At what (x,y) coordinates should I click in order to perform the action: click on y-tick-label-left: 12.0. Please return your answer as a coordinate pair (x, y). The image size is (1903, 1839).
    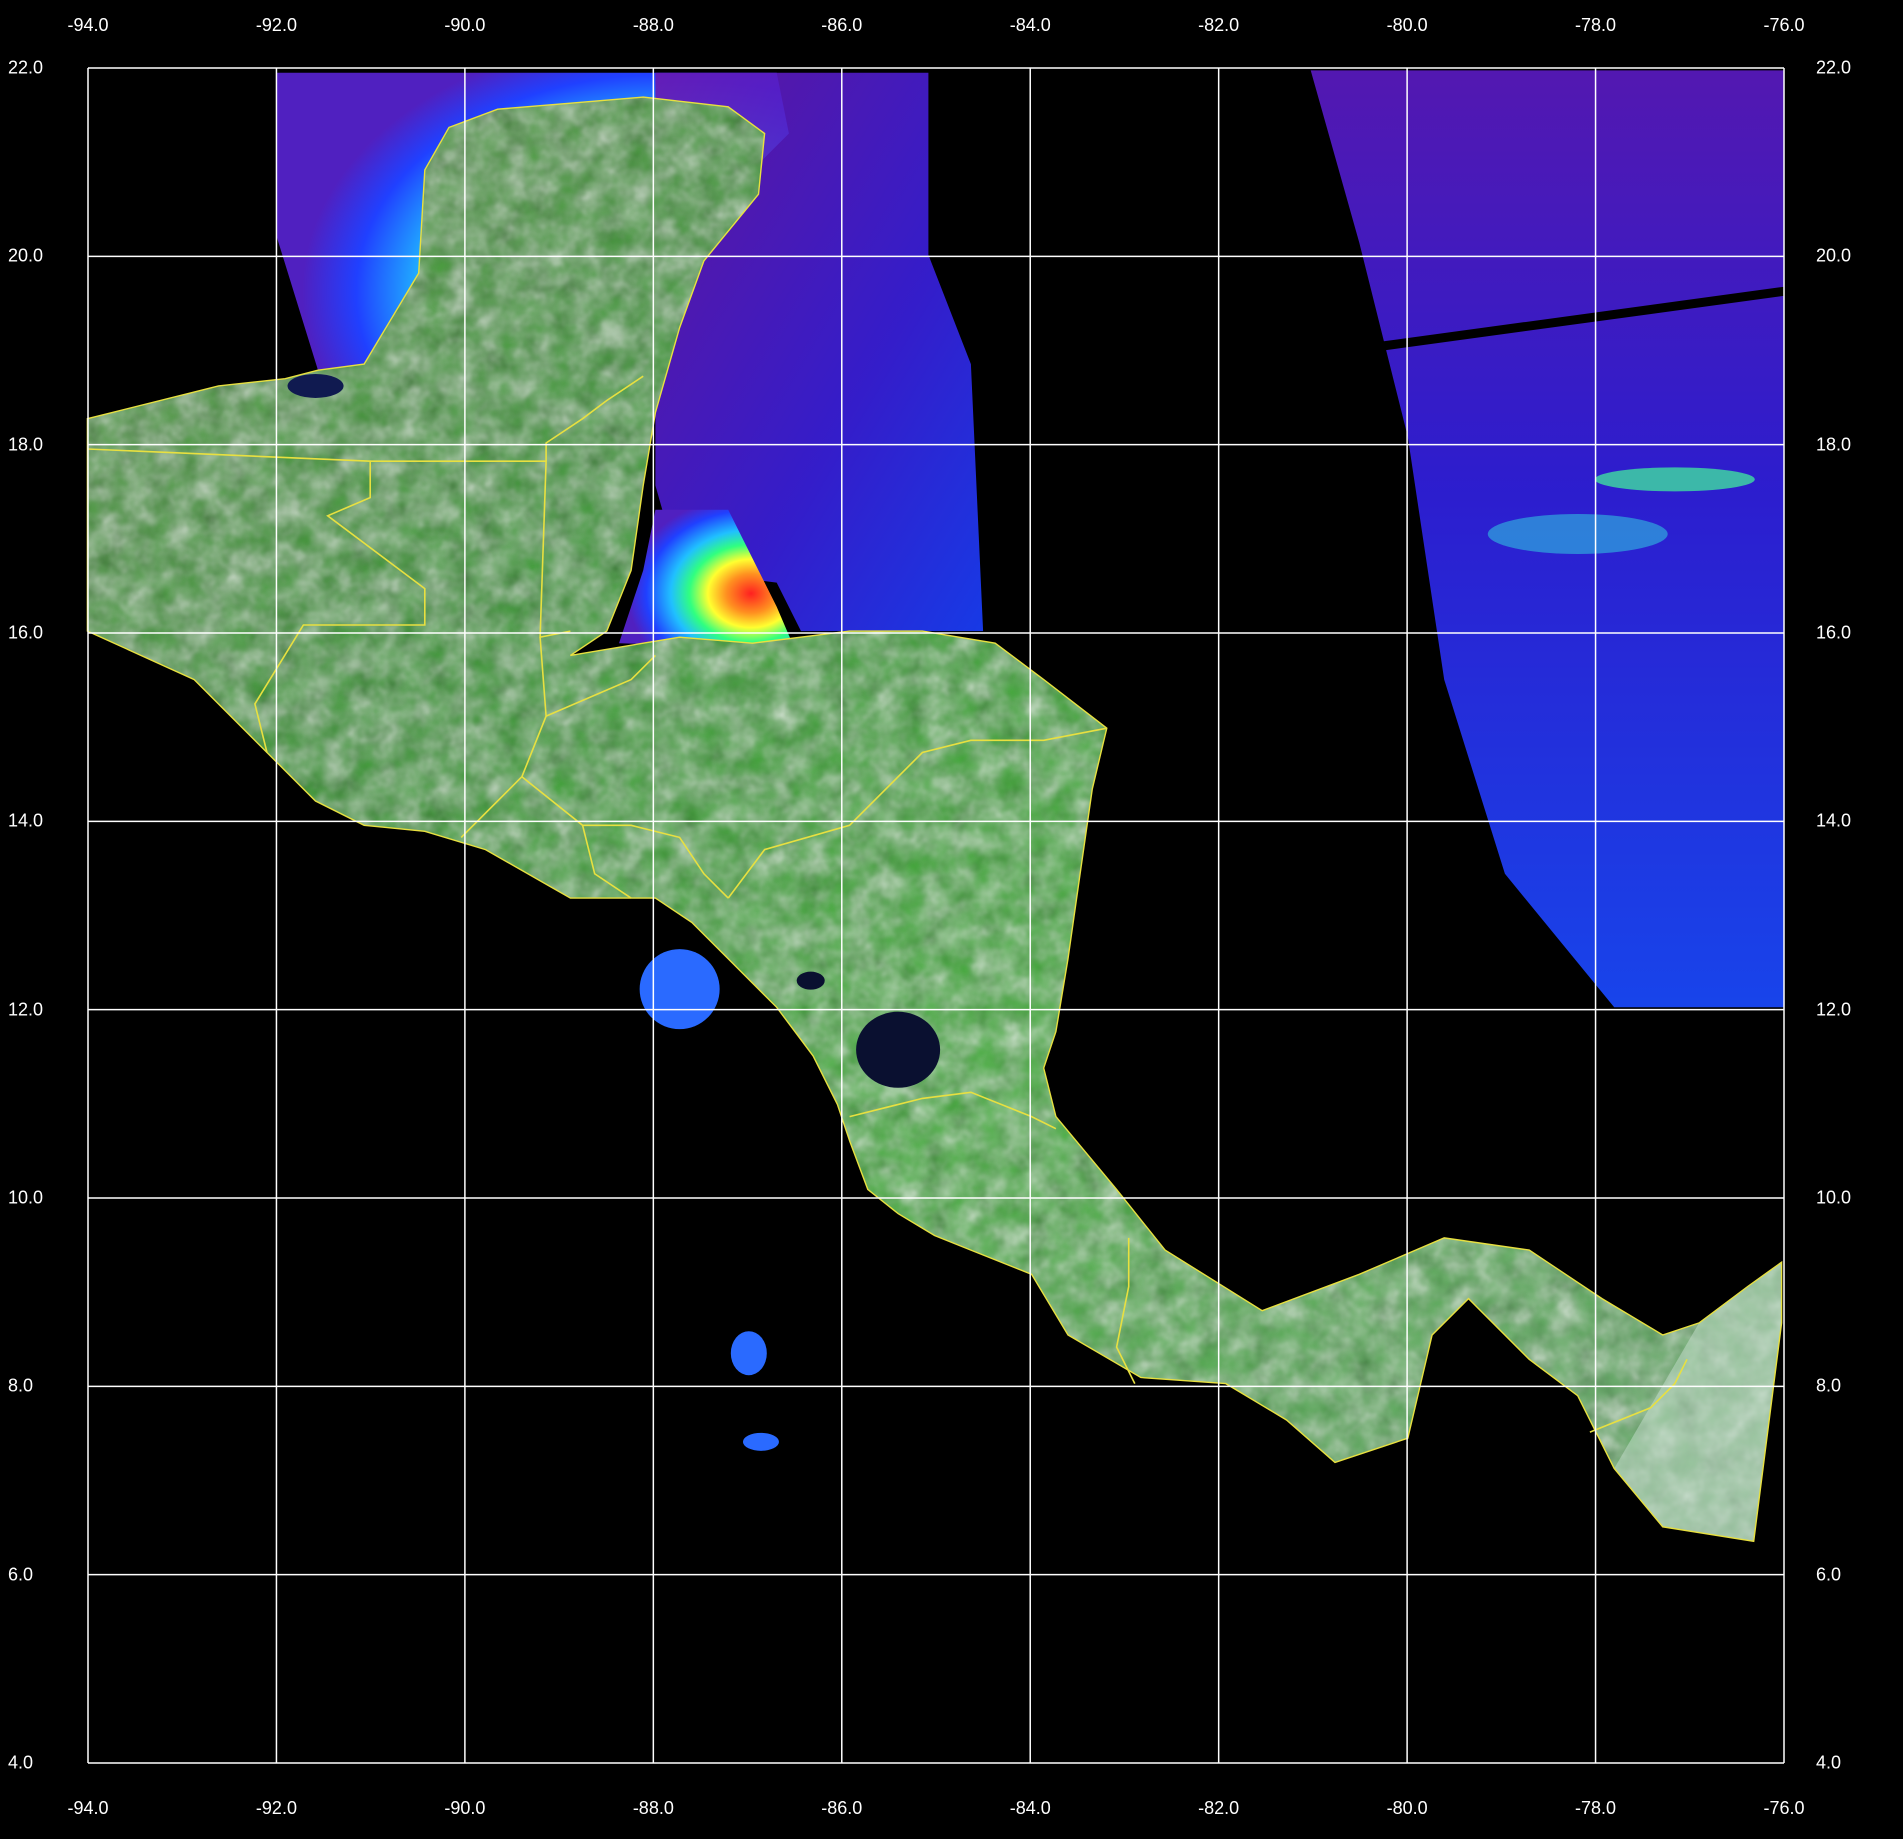
    Looking at the image, I should click on (26, 1009).